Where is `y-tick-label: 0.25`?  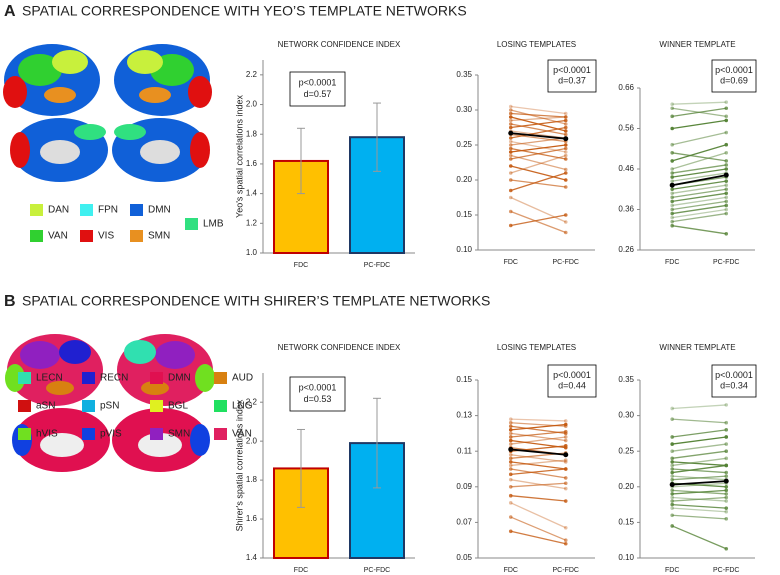
y-tick-label: 0.25 is located at coordinates (464, 144).